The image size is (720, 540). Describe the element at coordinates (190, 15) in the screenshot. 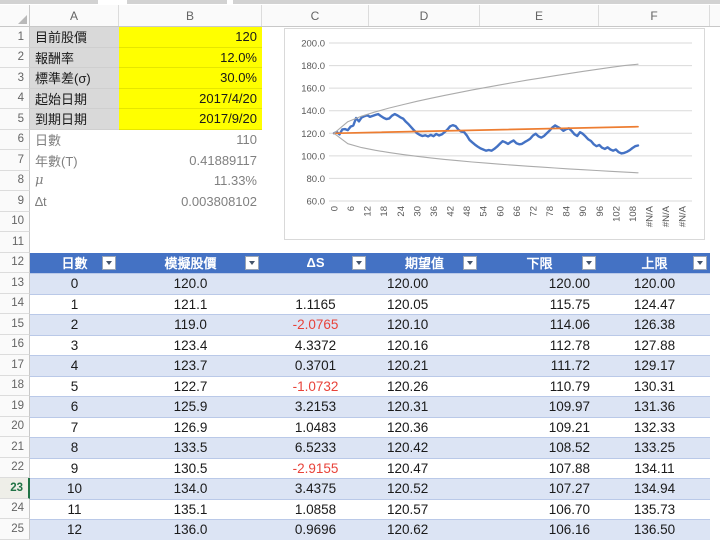

I see `col-header-b: B` at that location.